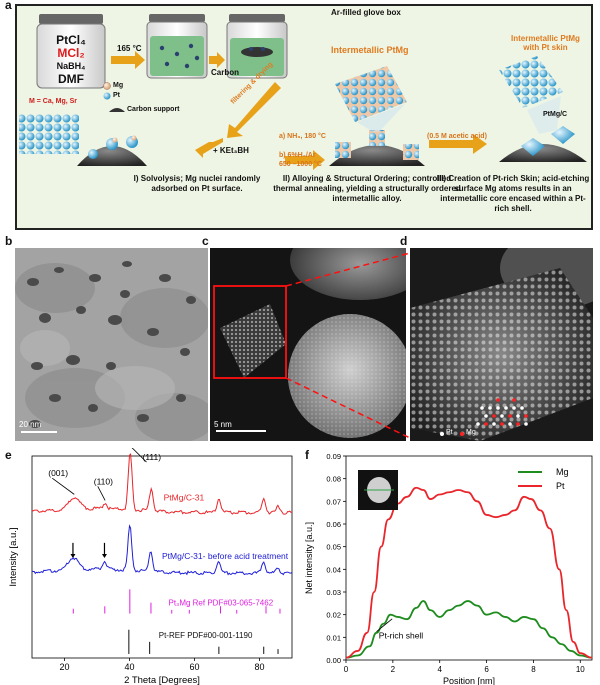 This screenshot has width=600, height=685. Describe the element at coordinates (13, 556) in the screenshot. I see `xrd-ylabel: Intensity [a.u.]` at that location.